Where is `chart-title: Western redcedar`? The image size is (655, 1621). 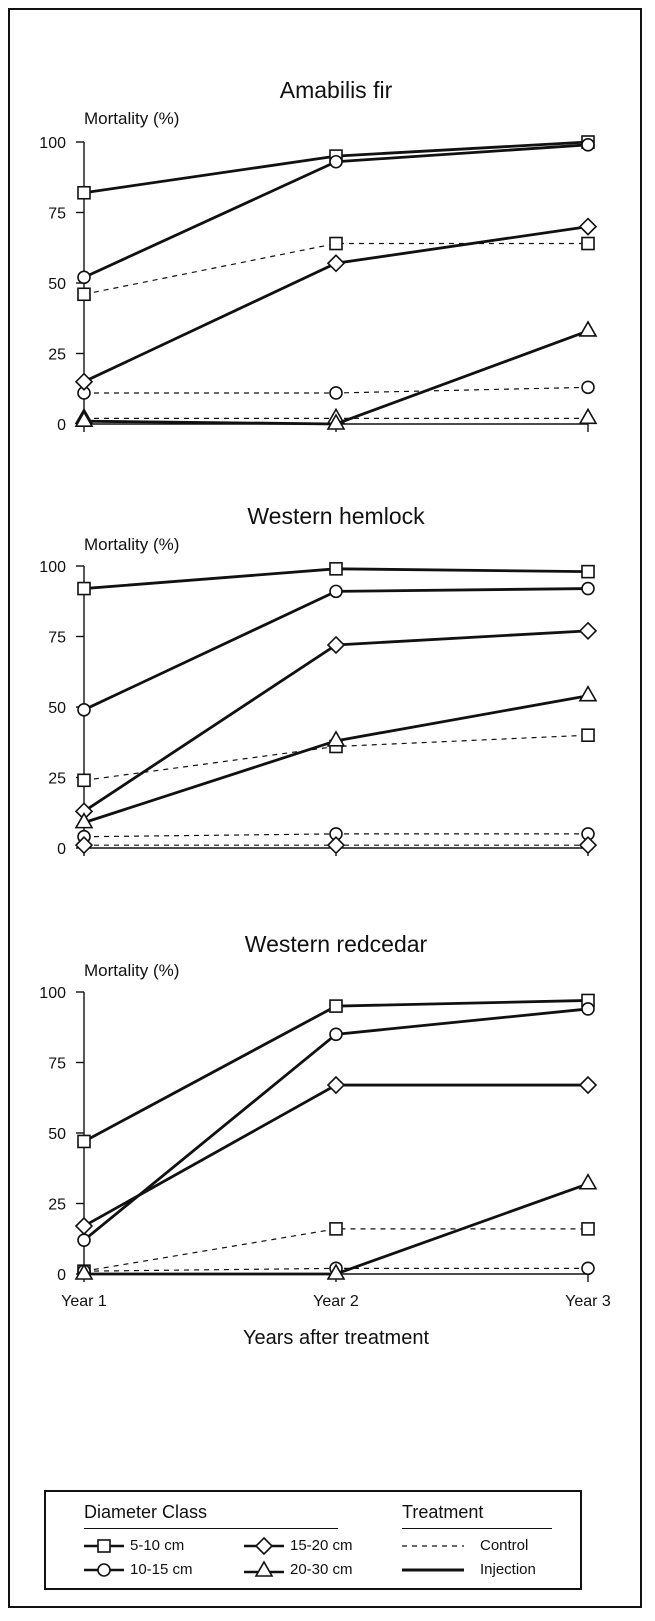 chart-title: Western redcedar is located at coordinates (336, 944).